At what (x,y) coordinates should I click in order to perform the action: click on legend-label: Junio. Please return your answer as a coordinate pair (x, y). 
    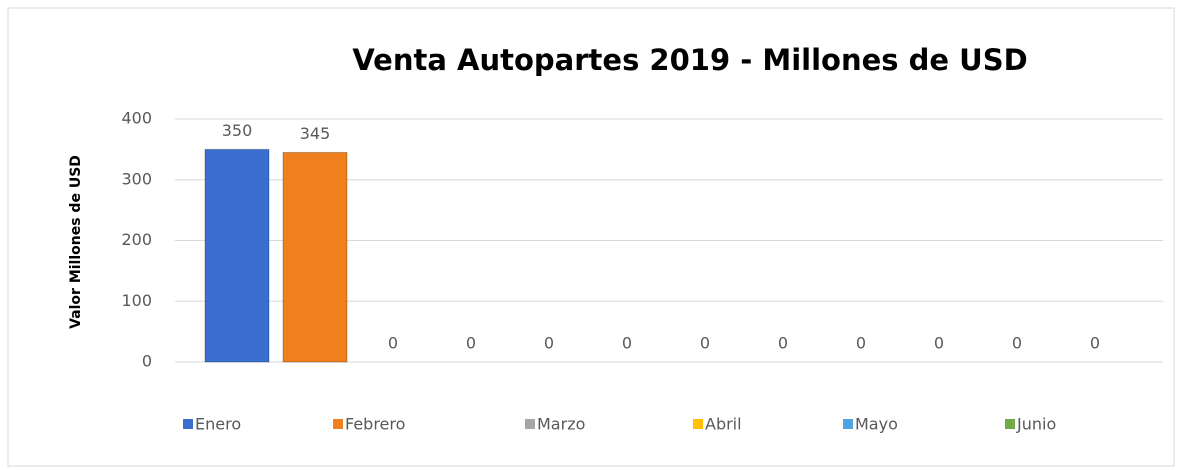
    Looking at the image, I should click on (1036, 424).